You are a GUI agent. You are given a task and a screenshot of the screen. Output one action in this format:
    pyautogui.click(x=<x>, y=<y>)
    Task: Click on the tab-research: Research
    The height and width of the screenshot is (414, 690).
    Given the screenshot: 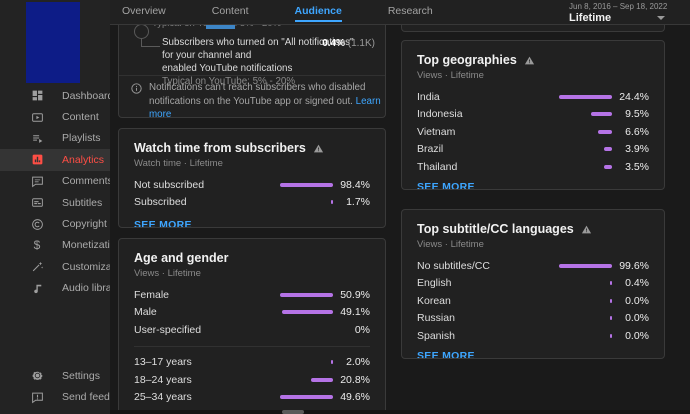 What is the action you would take?
    pyautogui.click(x=410, y=11)
    